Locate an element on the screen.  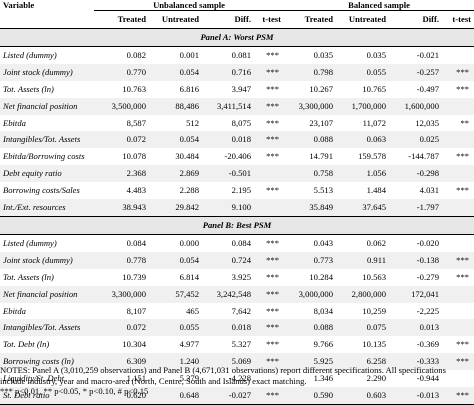
value-cell: 1,600,000 is located at coordinates (415, 106).